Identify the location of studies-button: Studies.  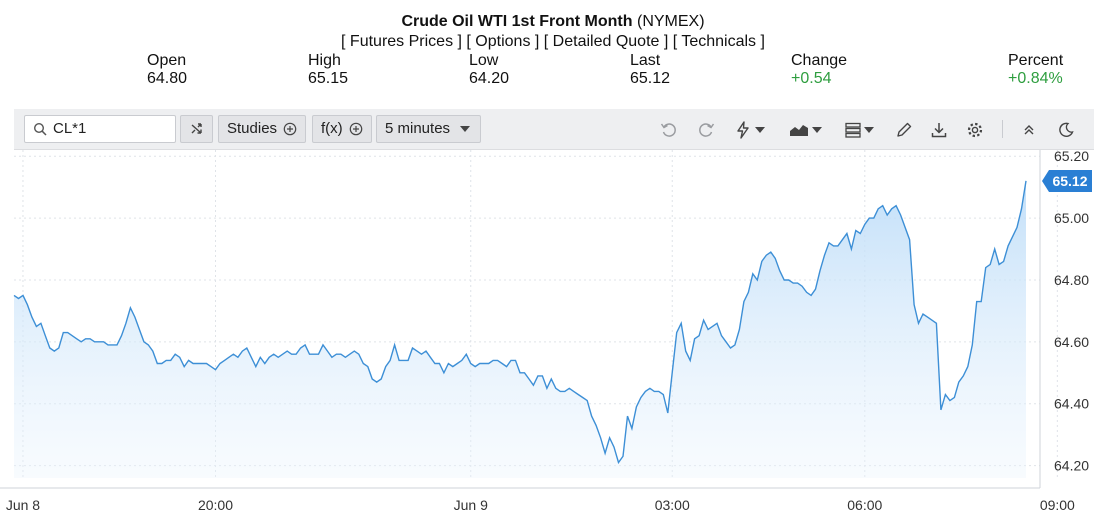
(262, 129).